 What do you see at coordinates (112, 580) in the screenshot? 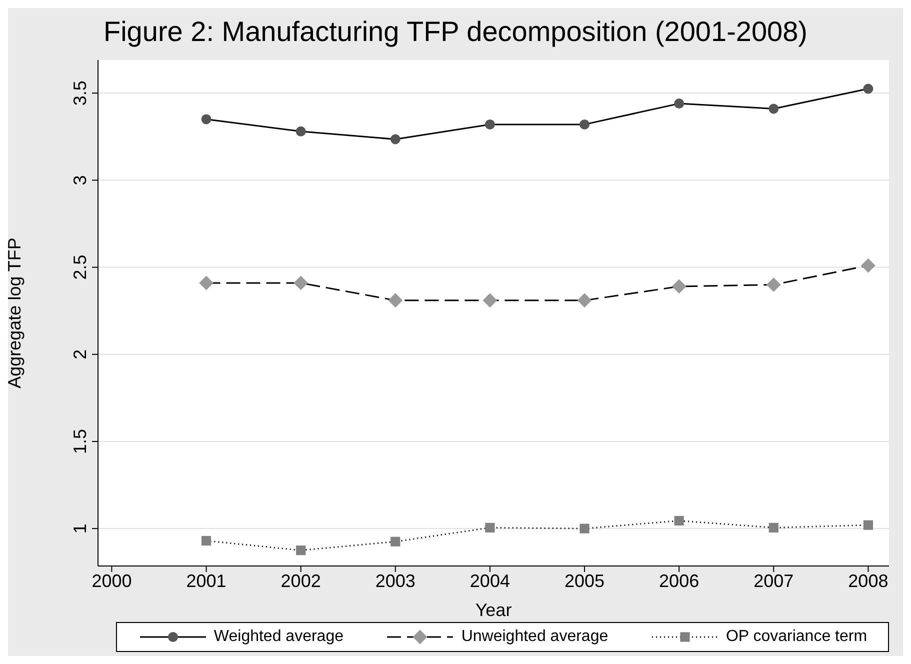
I see `x-tick-label: 2000` at bounding box center [112, 580].